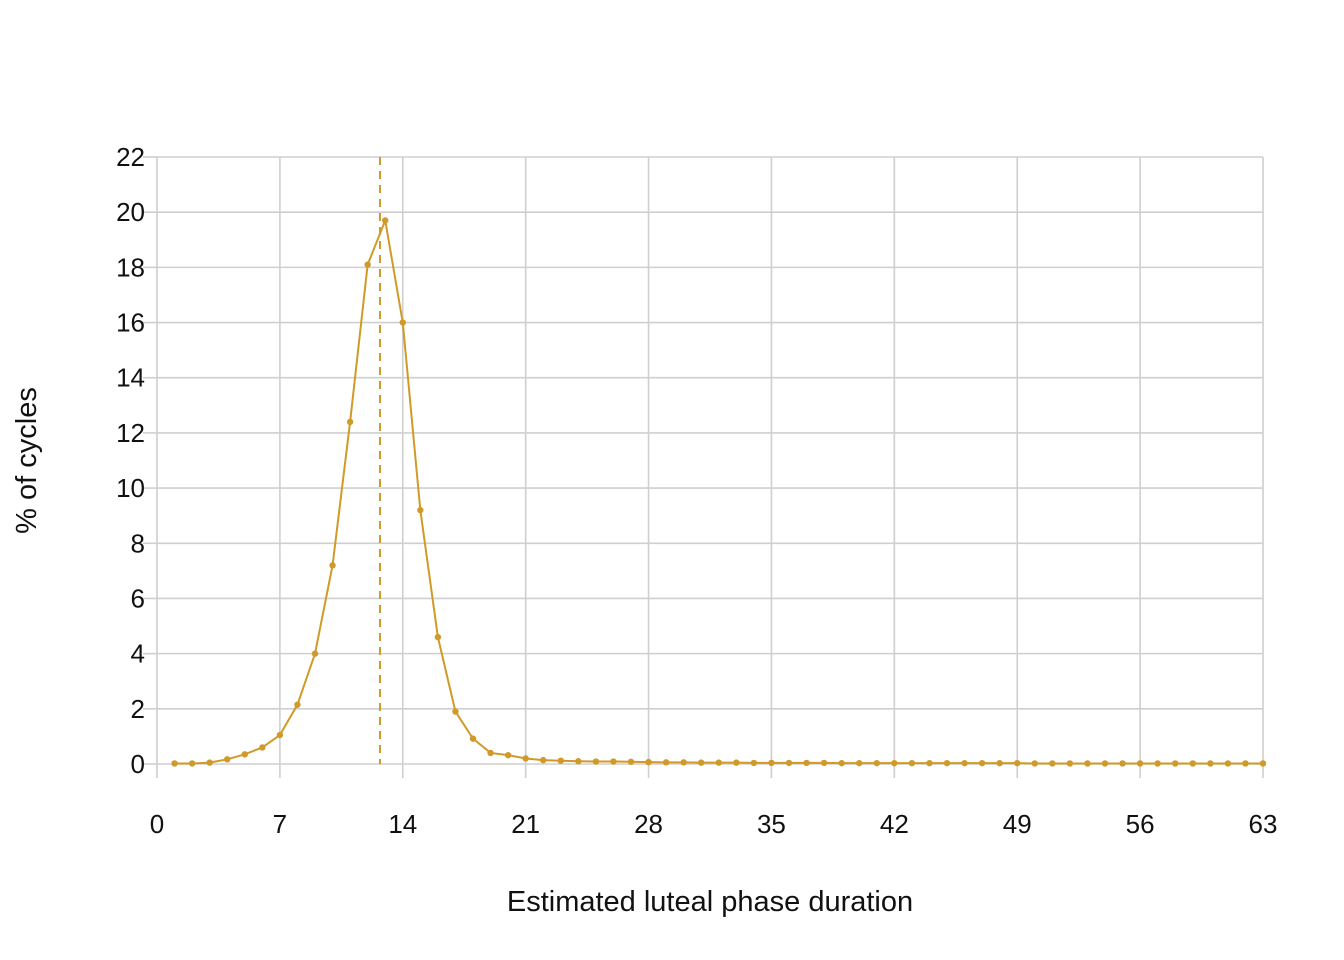 The height and width of the screenshot is (960, 1344). What do you see at coordinates (138, 764) in the screenshot?
I see `y-tick-label: 0` at bounding box center [138, 764].